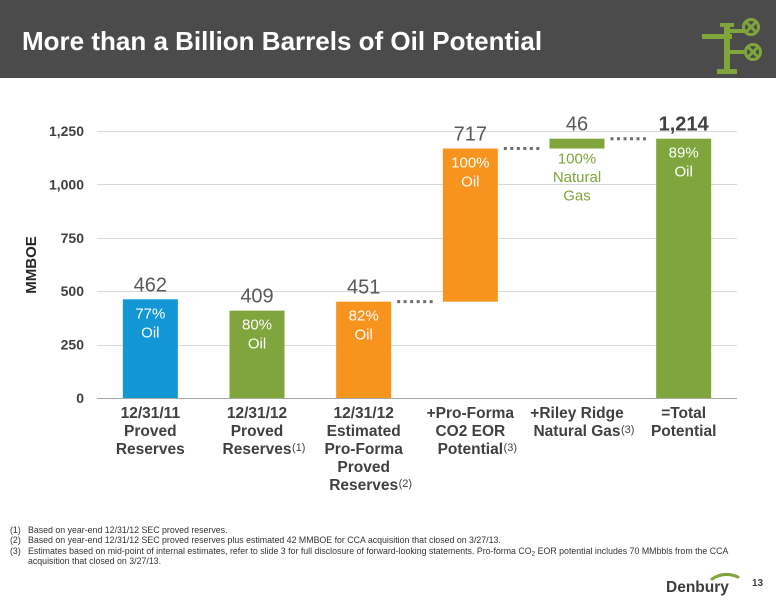 This screenshot has height=600, width=776. I want to click on y-tick-label: 500, so click(73, 291).